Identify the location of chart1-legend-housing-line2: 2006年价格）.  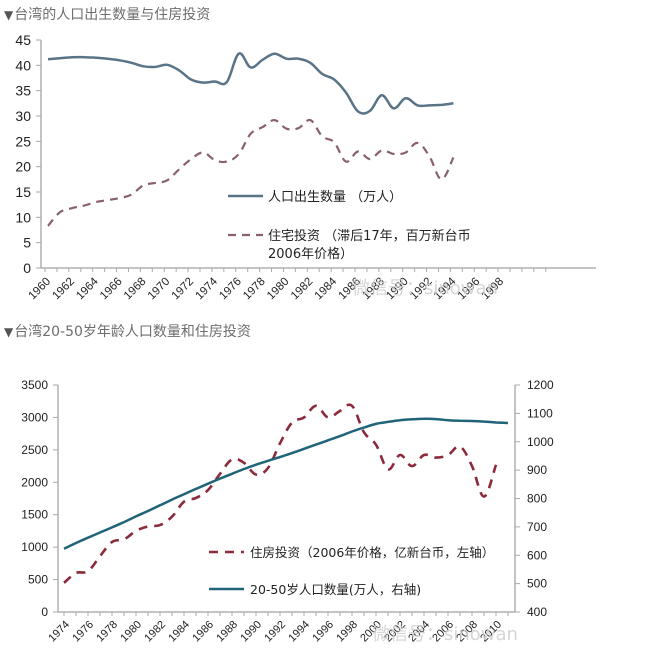
(310, 254).